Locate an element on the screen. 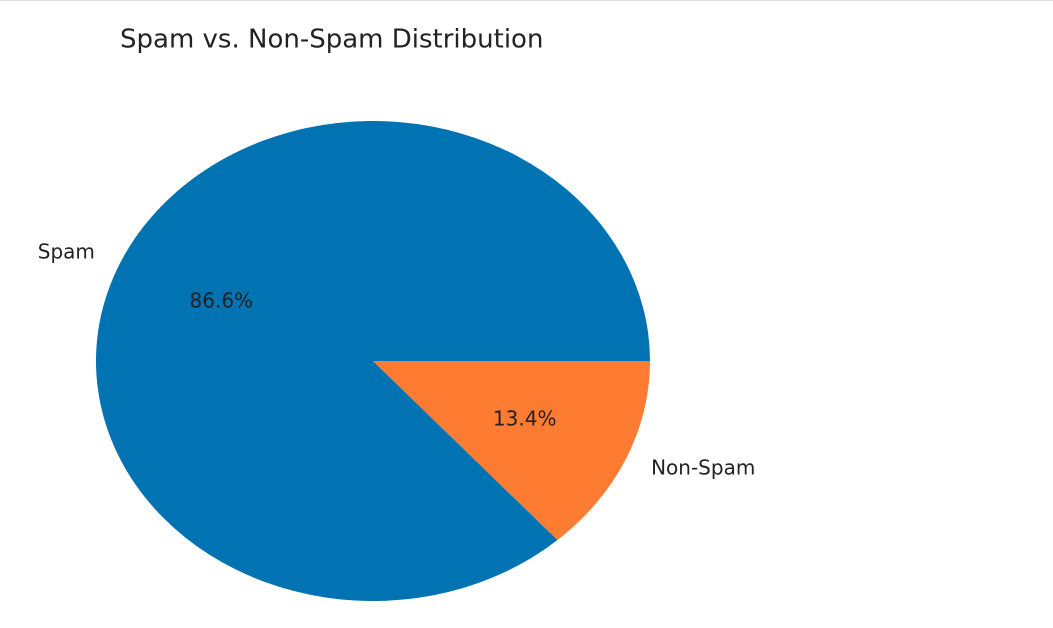  slice-label: Non-Spam is located at coordinates (703, 467).